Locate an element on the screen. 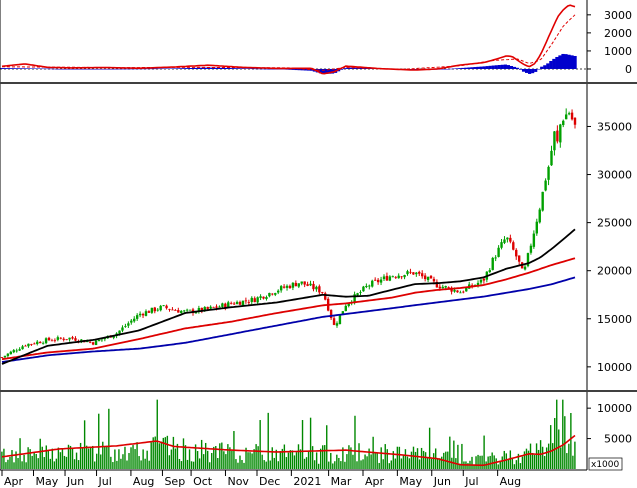  price-tick-label: 35000 is located at coordinates (614, 126).